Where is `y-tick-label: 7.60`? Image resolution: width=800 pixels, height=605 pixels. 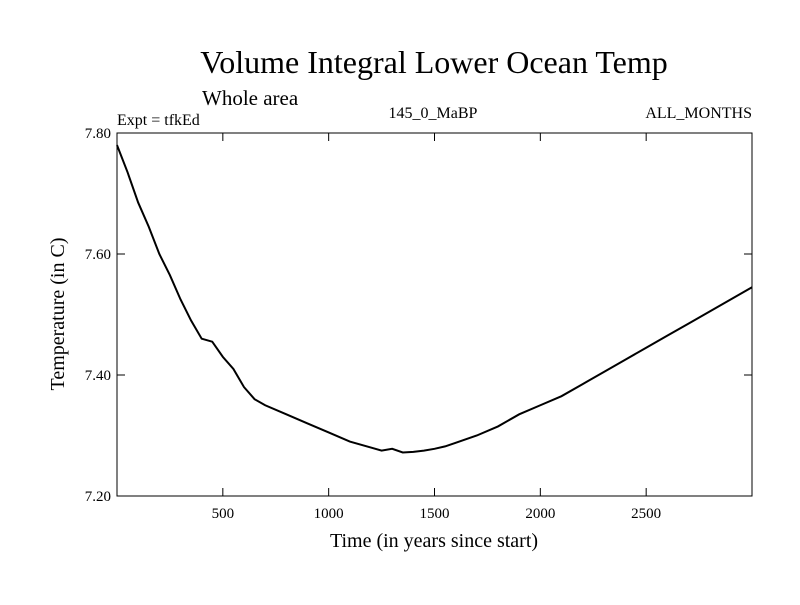
y-tick-label: 7.60 is located at coordinates (98, 255).